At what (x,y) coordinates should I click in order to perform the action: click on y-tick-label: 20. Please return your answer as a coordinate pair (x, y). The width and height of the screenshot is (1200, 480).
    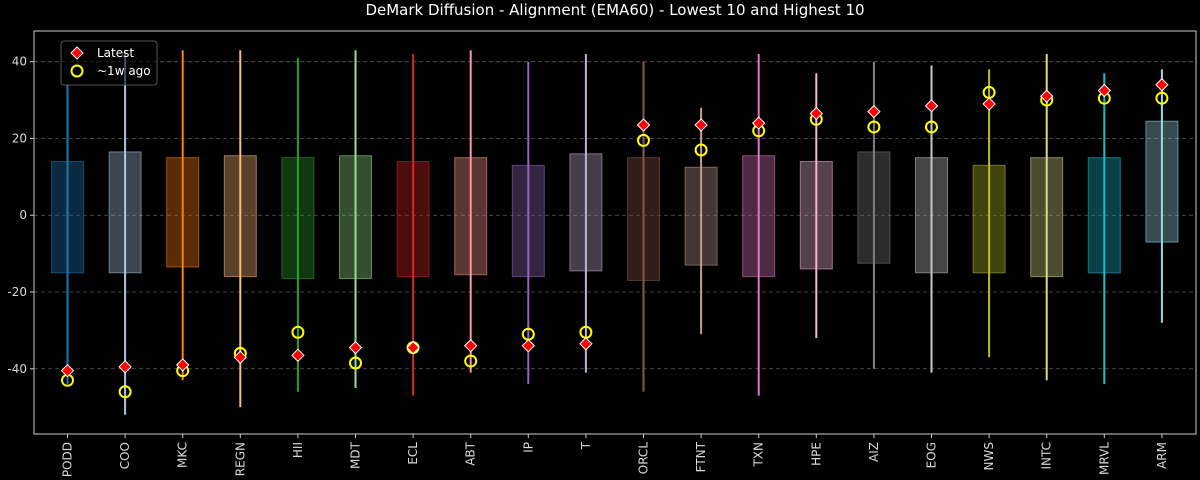
    Looking at the image, I should click on (19, 138).